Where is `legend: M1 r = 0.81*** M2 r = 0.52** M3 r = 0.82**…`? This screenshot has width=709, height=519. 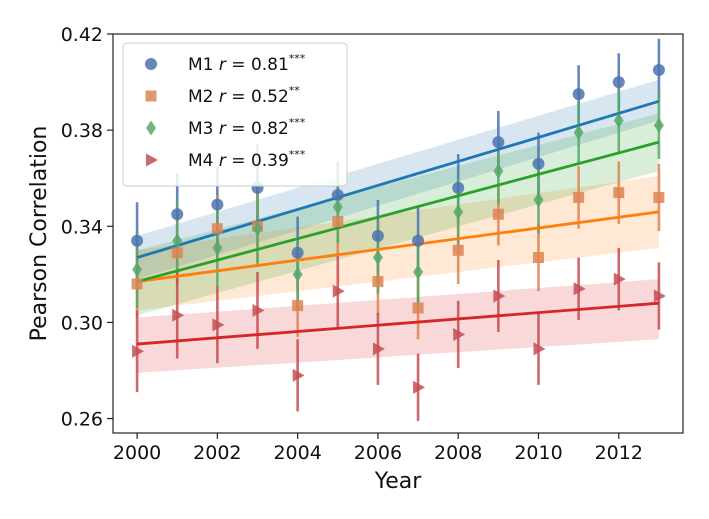
legend: M1 r = 0.81*** M2 r = 0.52** M3 r = 0.82**… is located at coordinates (235, 114).